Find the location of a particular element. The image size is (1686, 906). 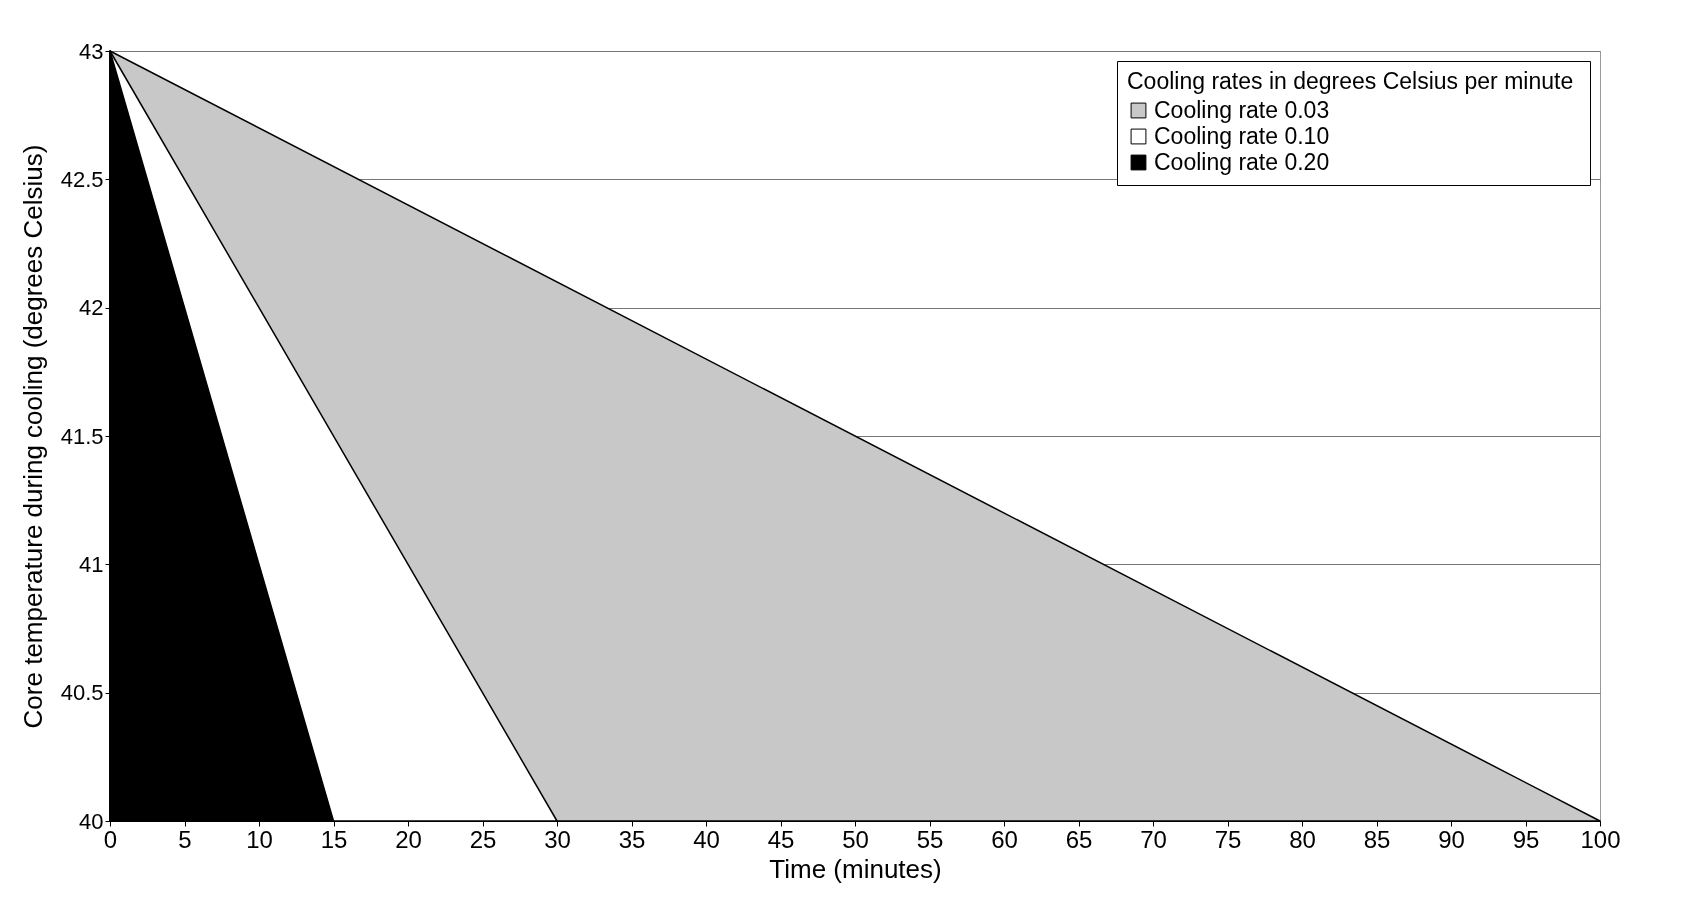

x-tick-label: 90 is located at coordinates (1451, 839).